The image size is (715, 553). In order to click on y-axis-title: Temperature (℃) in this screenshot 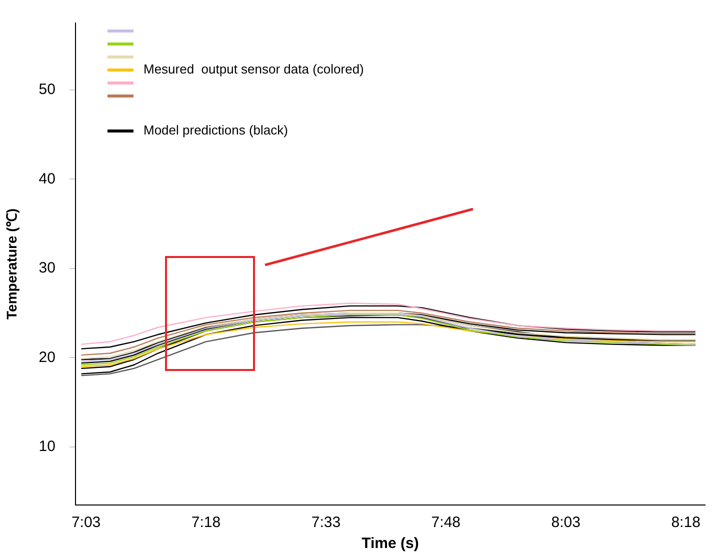, I will do `click(11, 264)`.